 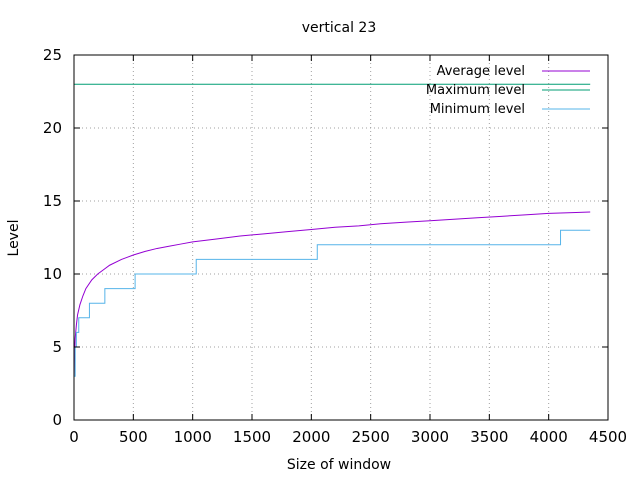 I want to click on legend-label-minimum-level: Minimum level, so click(x=477, y=109).